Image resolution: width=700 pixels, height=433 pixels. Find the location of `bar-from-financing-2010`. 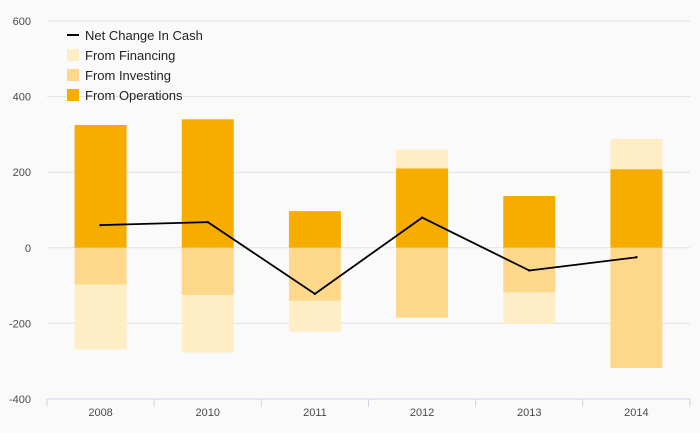

bar-from-financing-2010 is located at coordinates (207, 324).